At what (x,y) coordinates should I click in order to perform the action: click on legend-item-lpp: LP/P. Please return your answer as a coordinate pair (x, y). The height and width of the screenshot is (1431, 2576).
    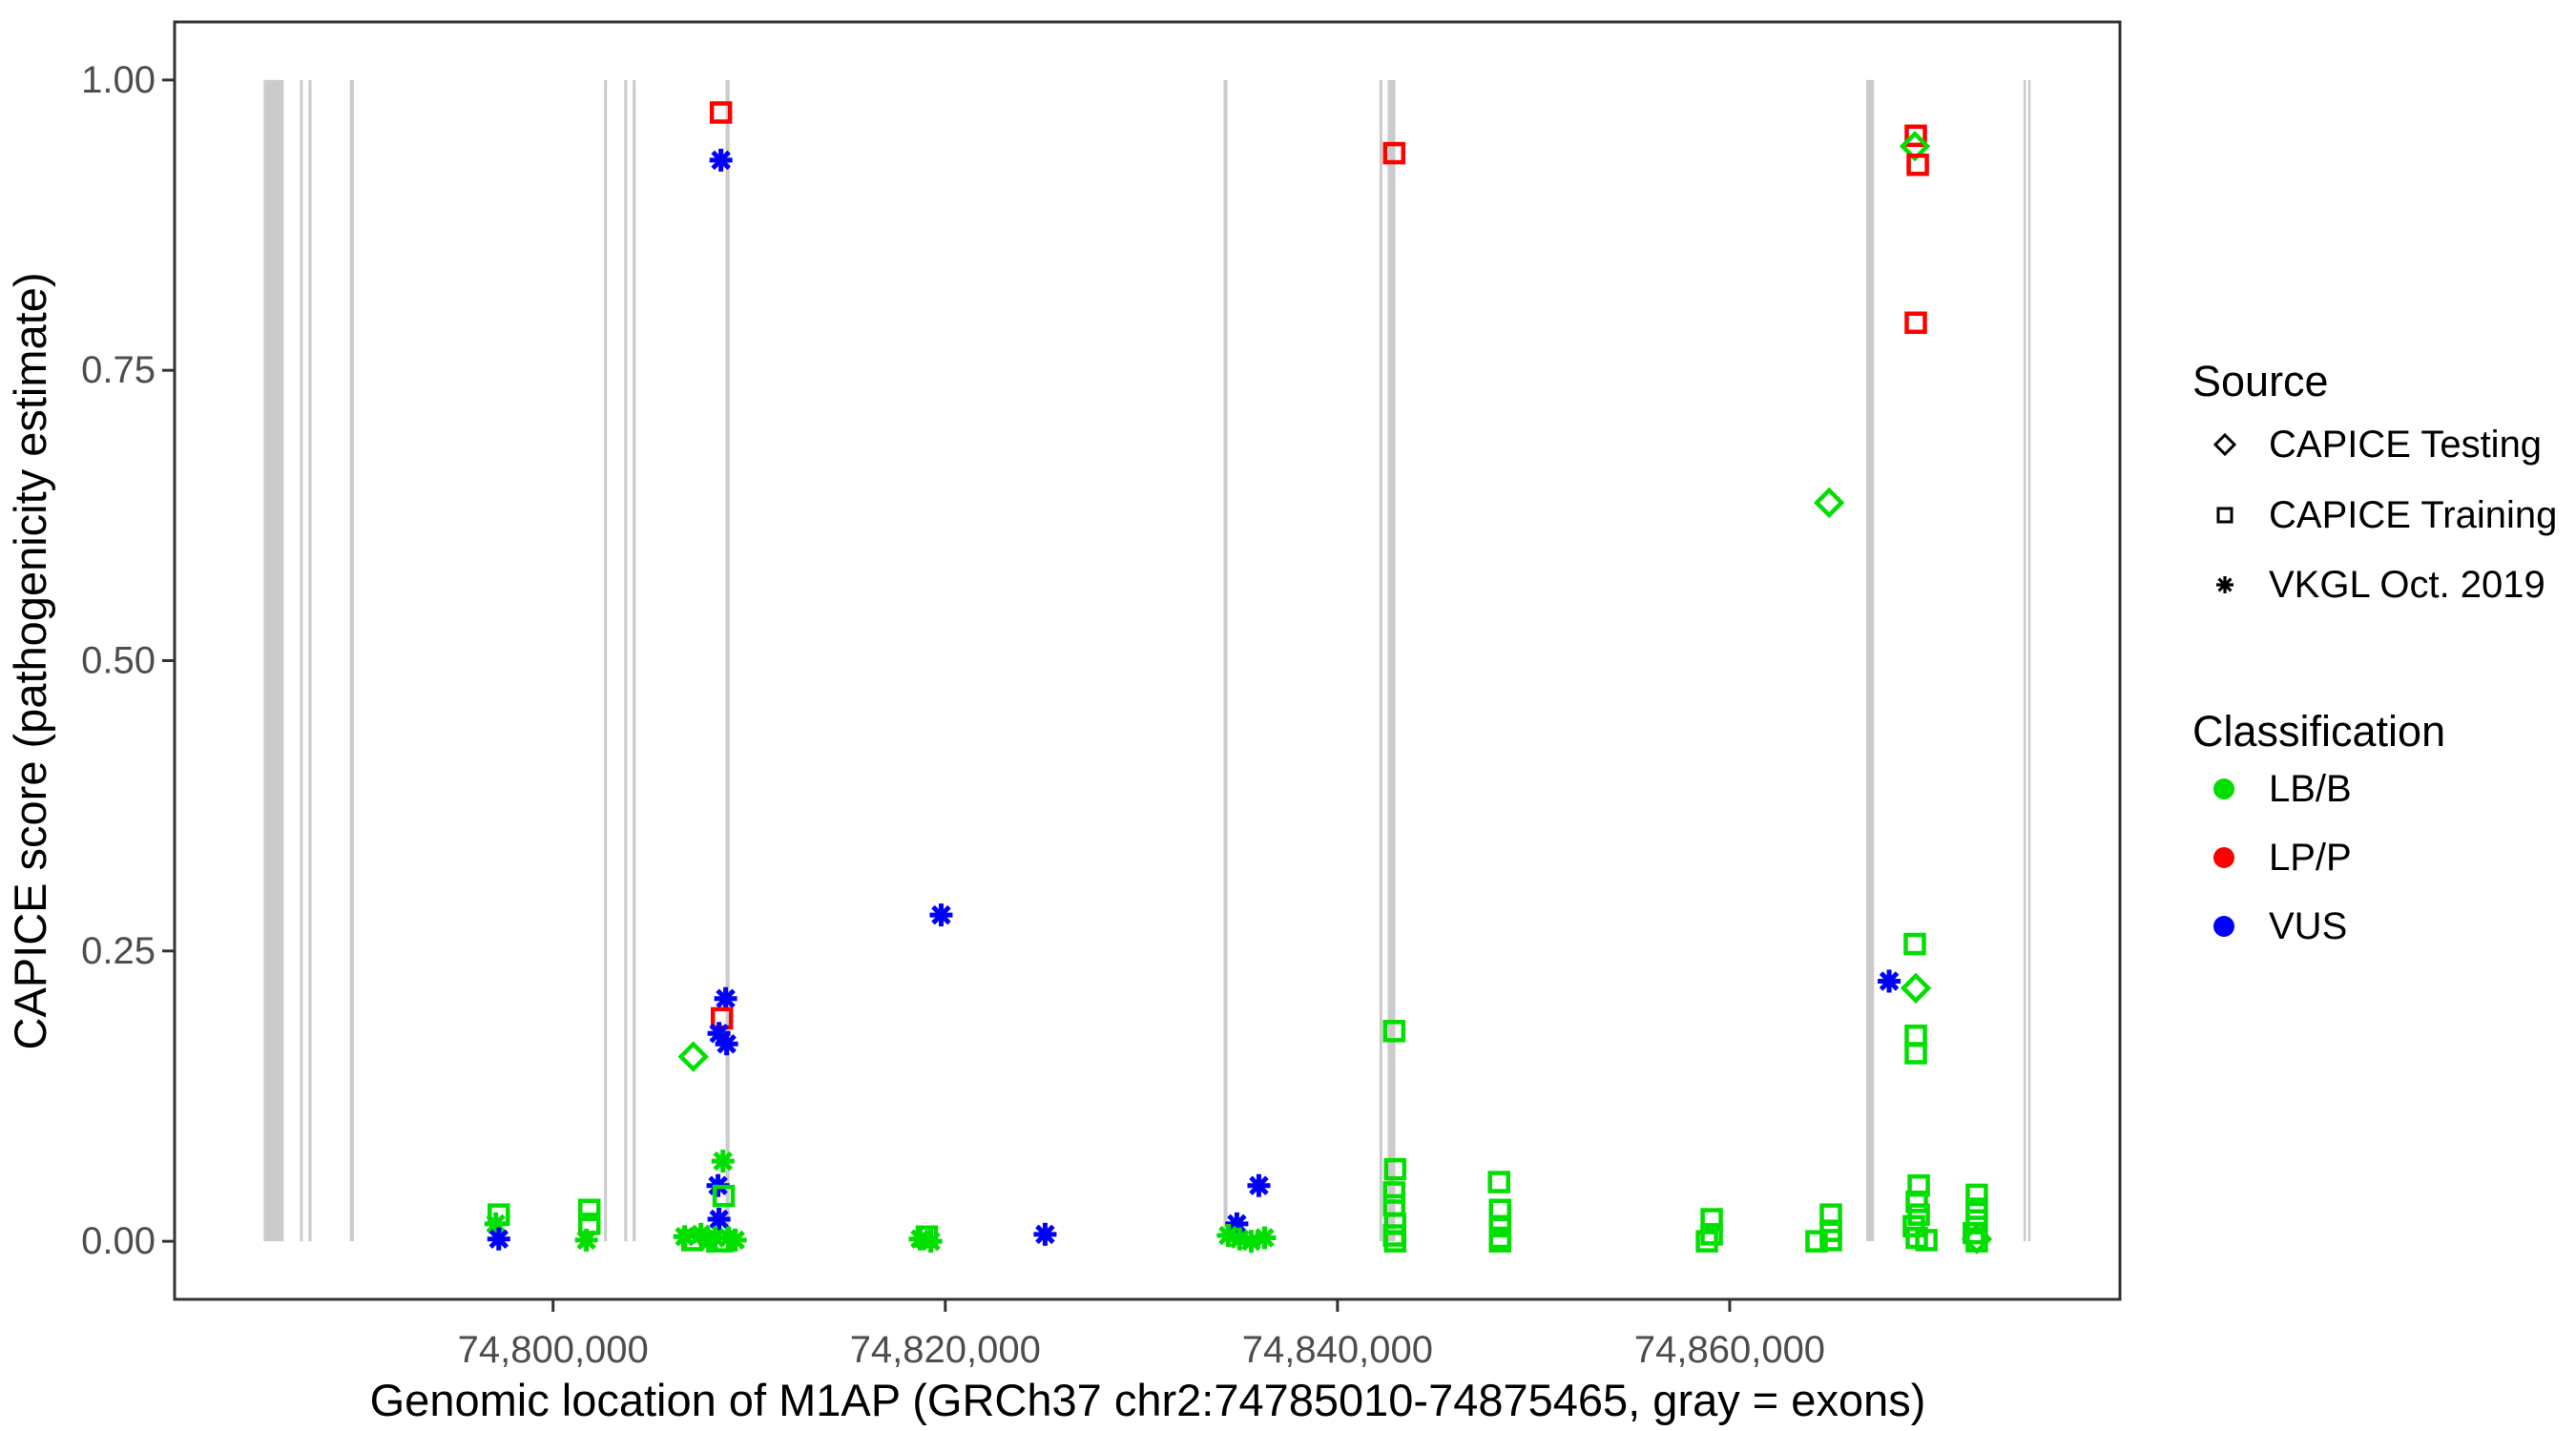
    Looking at the image, I should click on (2282, 858).